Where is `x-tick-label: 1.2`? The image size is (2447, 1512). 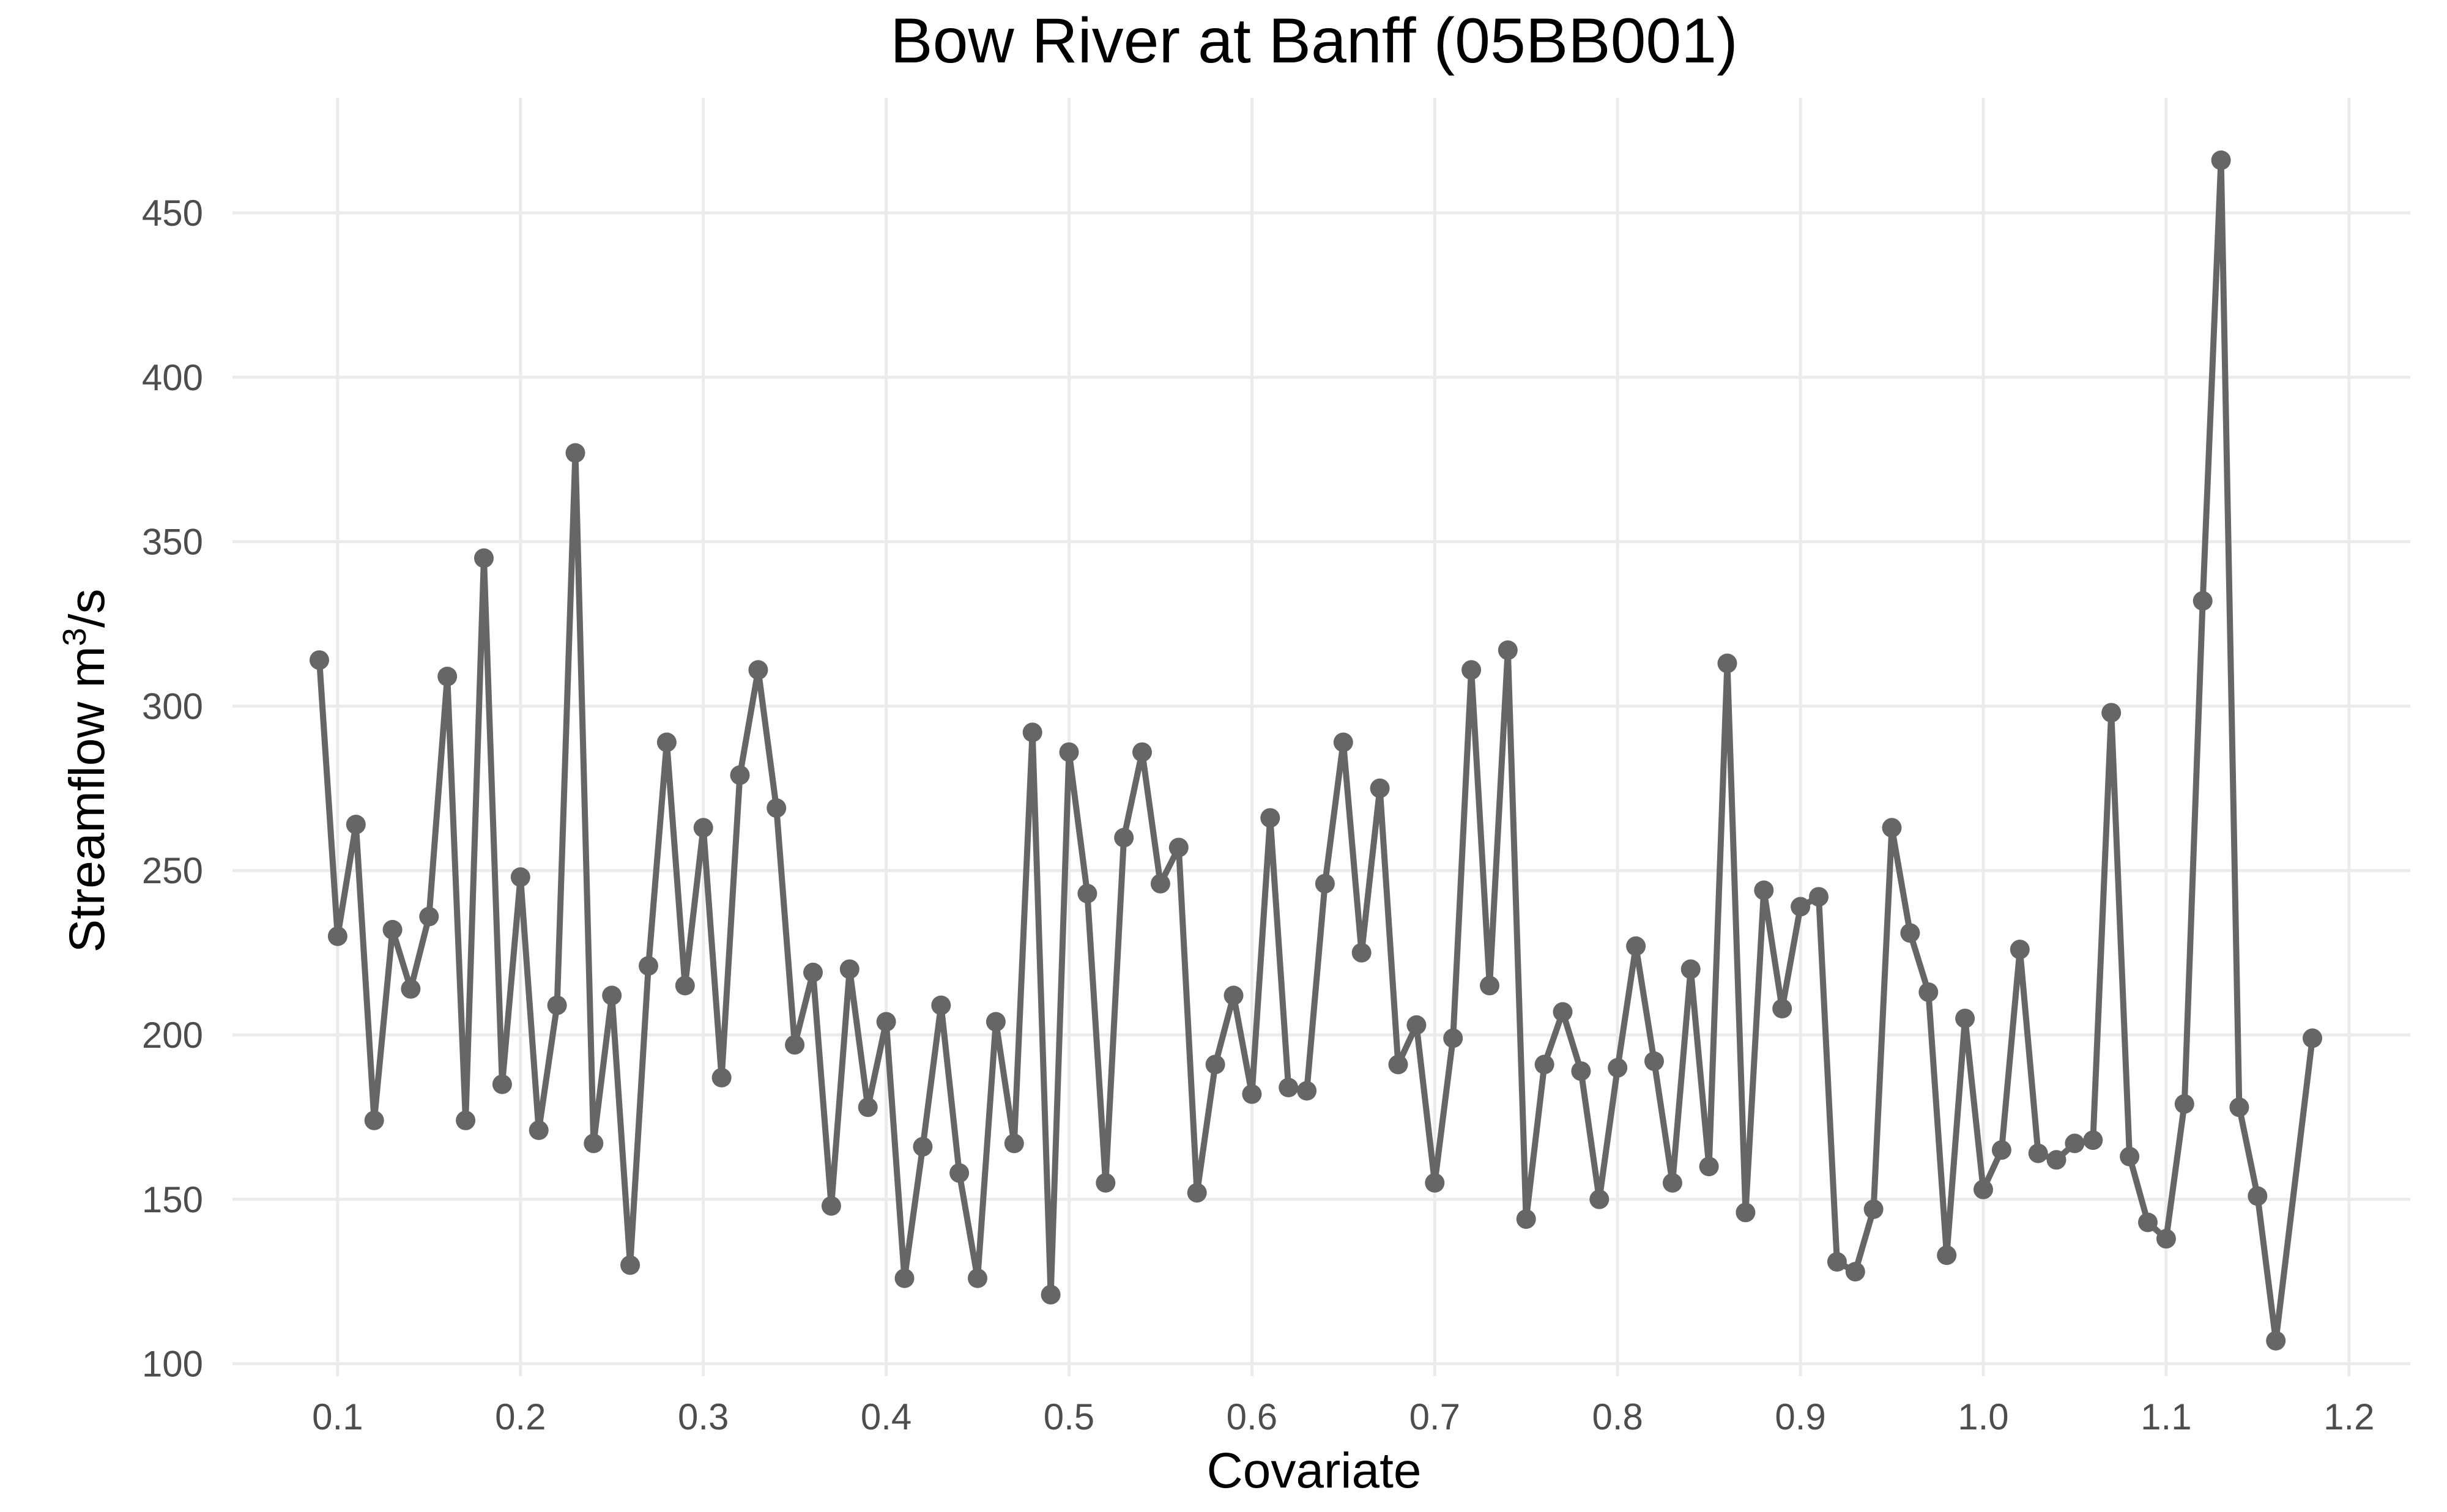 x-tick-label: 1.2 is located at coordinates (2348, 1416).